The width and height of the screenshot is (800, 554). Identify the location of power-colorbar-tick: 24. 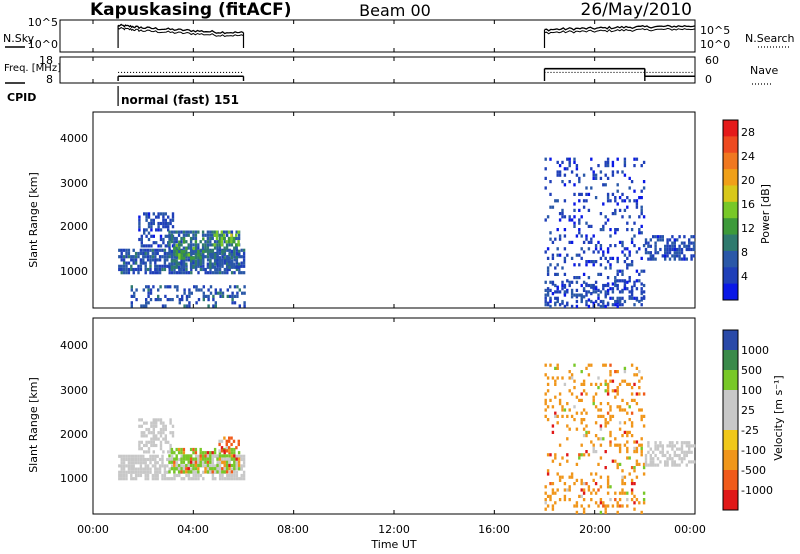
(748, 156).